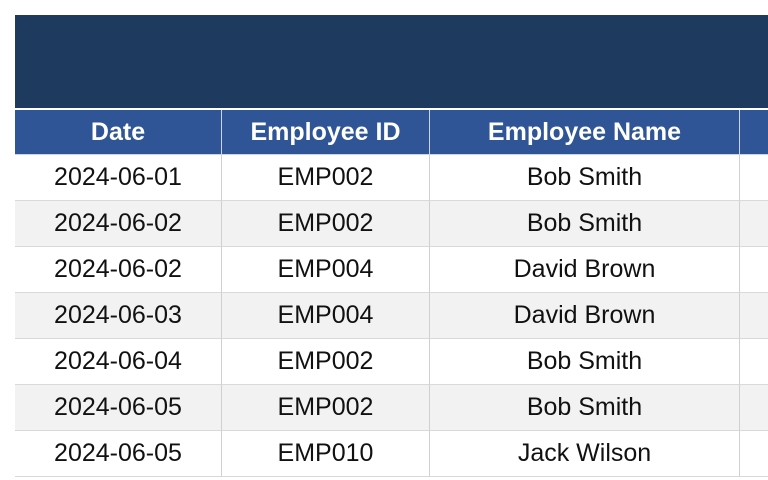 The width and height of the screenshot is (768, 480). Describe the element at coordinates (754, 132) in the screenshot. I see `header-cell` at that location.